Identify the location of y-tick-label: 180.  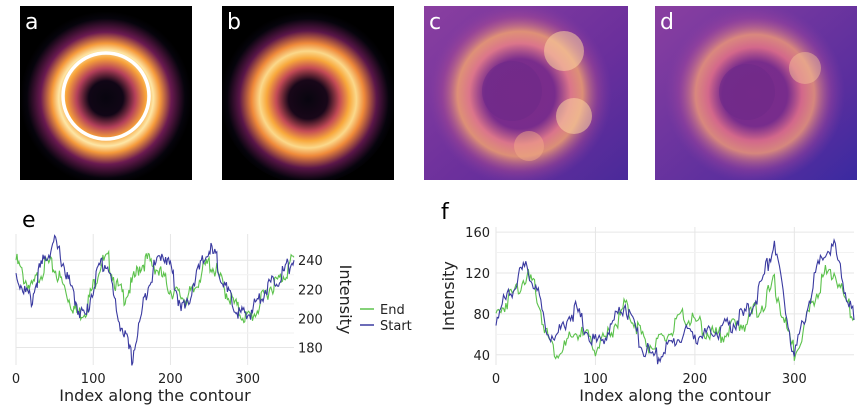
(310, 349).